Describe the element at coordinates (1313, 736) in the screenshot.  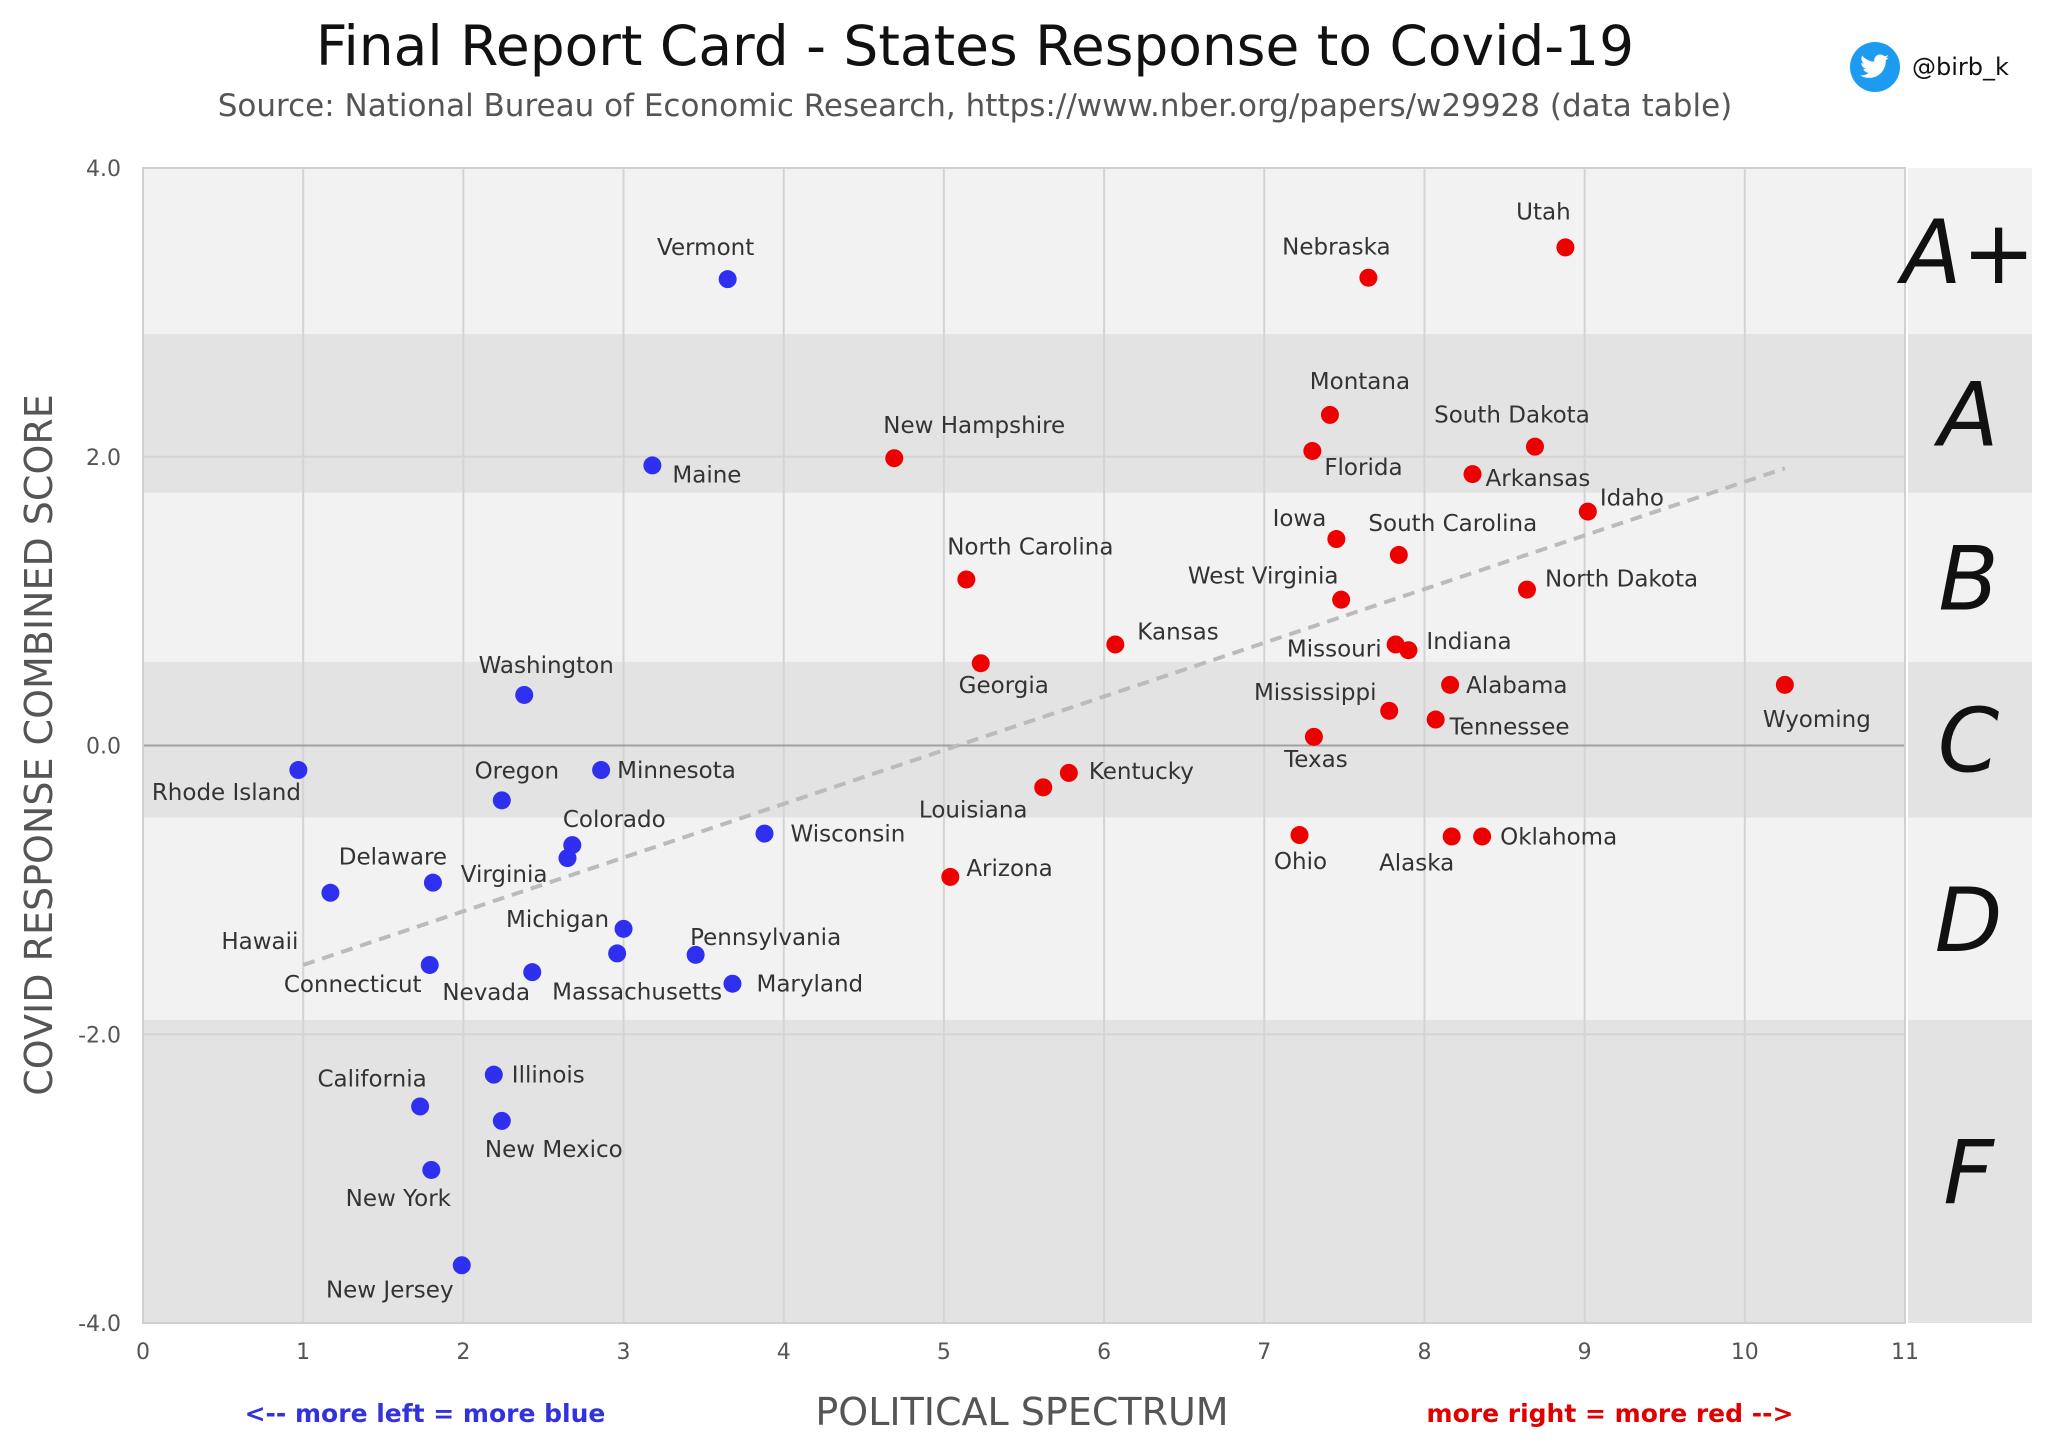
I see `point-texas` at that location.